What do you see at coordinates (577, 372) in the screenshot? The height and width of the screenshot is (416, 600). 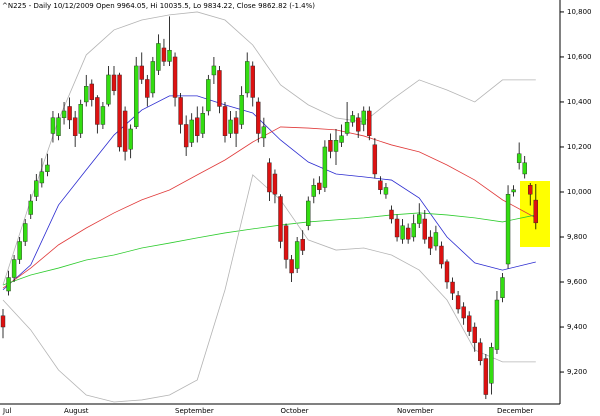 I see `y-tick-label: 9,200` at bounding box center [577, 372].